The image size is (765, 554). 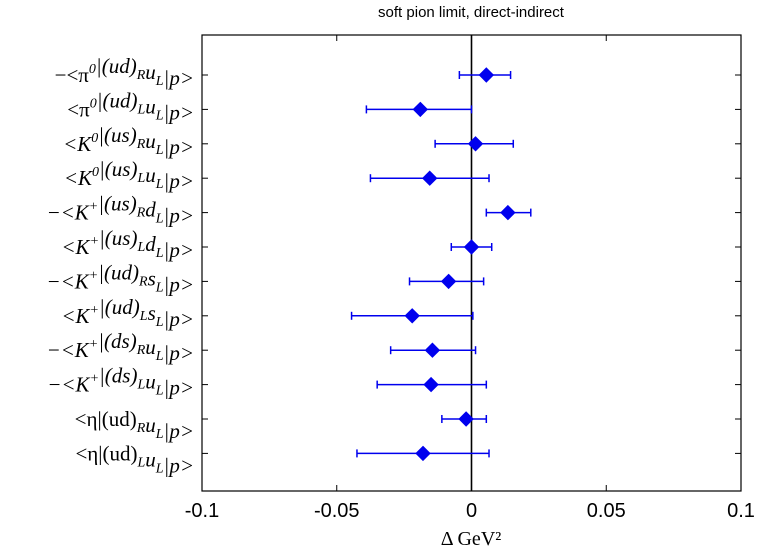 I want to click on category-label: <η|(ud)RuL|p>, so click(x=134, y=425).